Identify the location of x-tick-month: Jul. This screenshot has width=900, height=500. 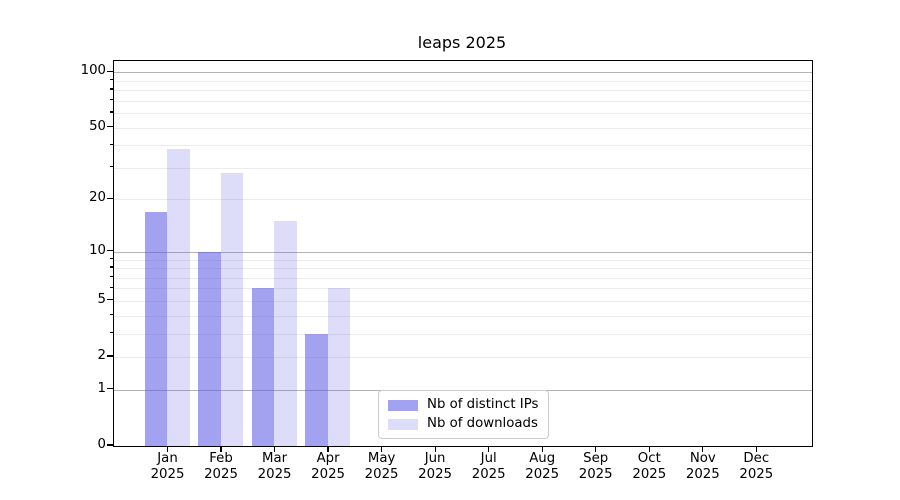
(488, 458).